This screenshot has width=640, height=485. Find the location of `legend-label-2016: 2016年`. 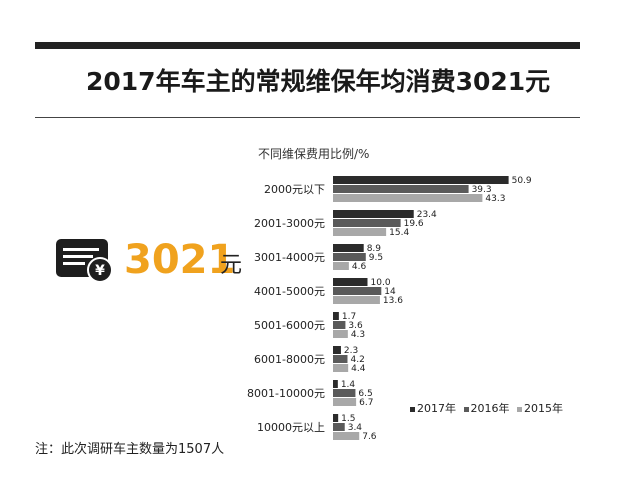

legend-label-2016: 2016年 is located at coordinates (490, 408).